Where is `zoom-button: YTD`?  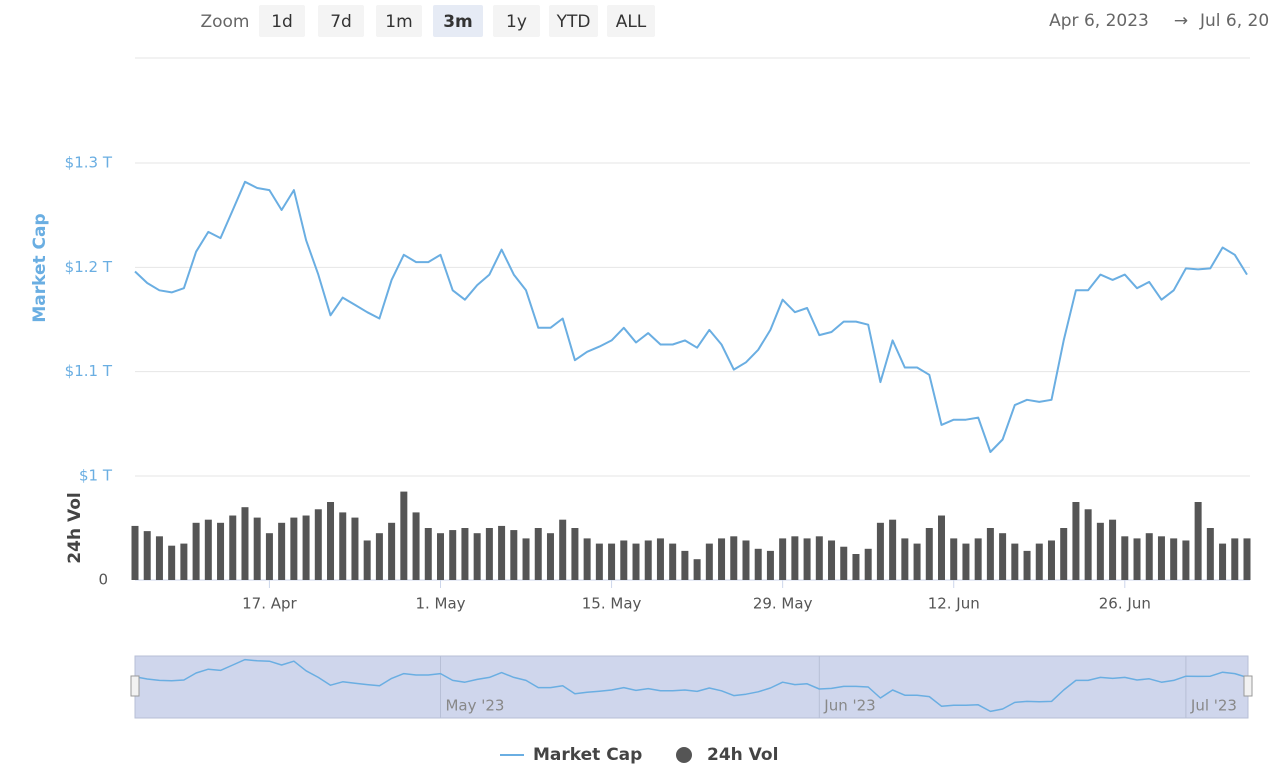
zoom-button: YTD is located at coordinates (573, 21).